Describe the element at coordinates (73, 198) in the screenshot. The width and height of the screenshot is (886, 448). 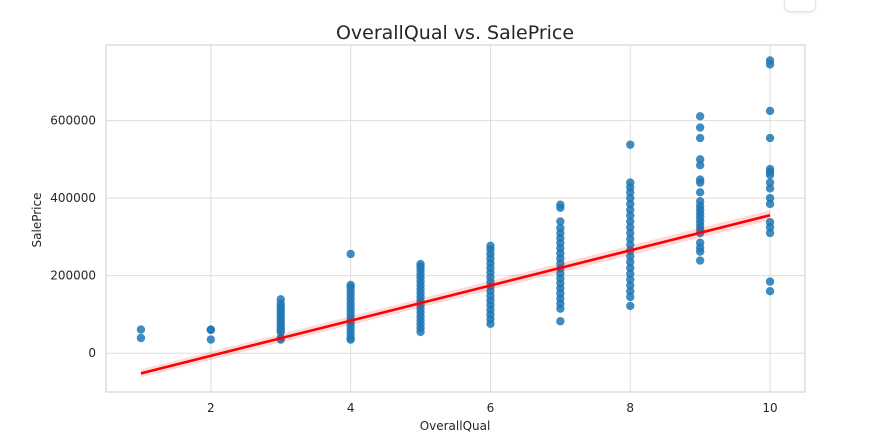
I see `y-tick-label: 400000` at that location.